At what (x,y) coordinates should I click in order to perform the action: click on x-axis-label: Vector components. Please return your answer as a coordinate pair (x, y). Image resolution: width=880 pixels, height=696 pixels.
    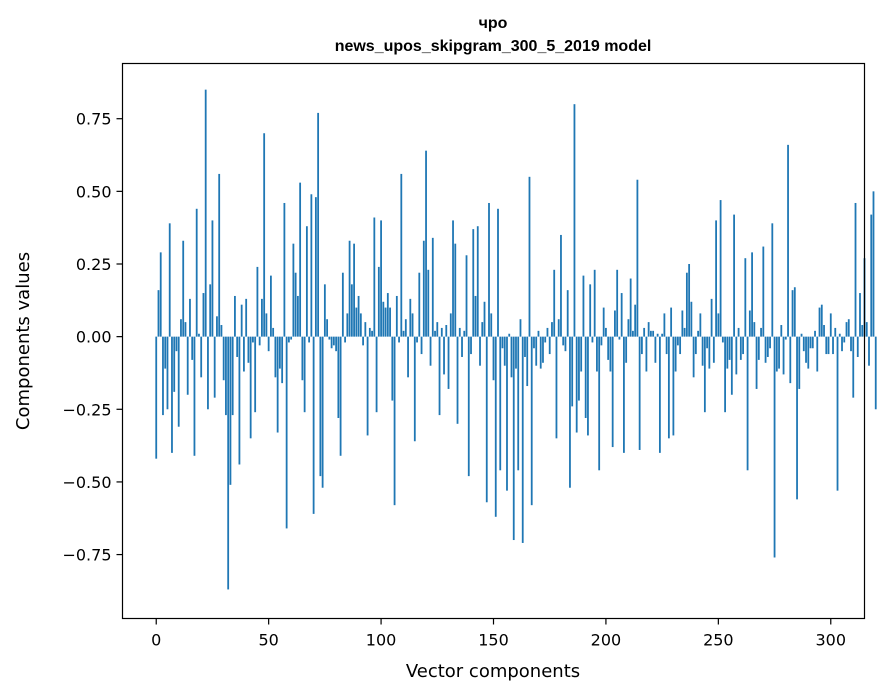
    Looking at the image, I should click on (493, 671).